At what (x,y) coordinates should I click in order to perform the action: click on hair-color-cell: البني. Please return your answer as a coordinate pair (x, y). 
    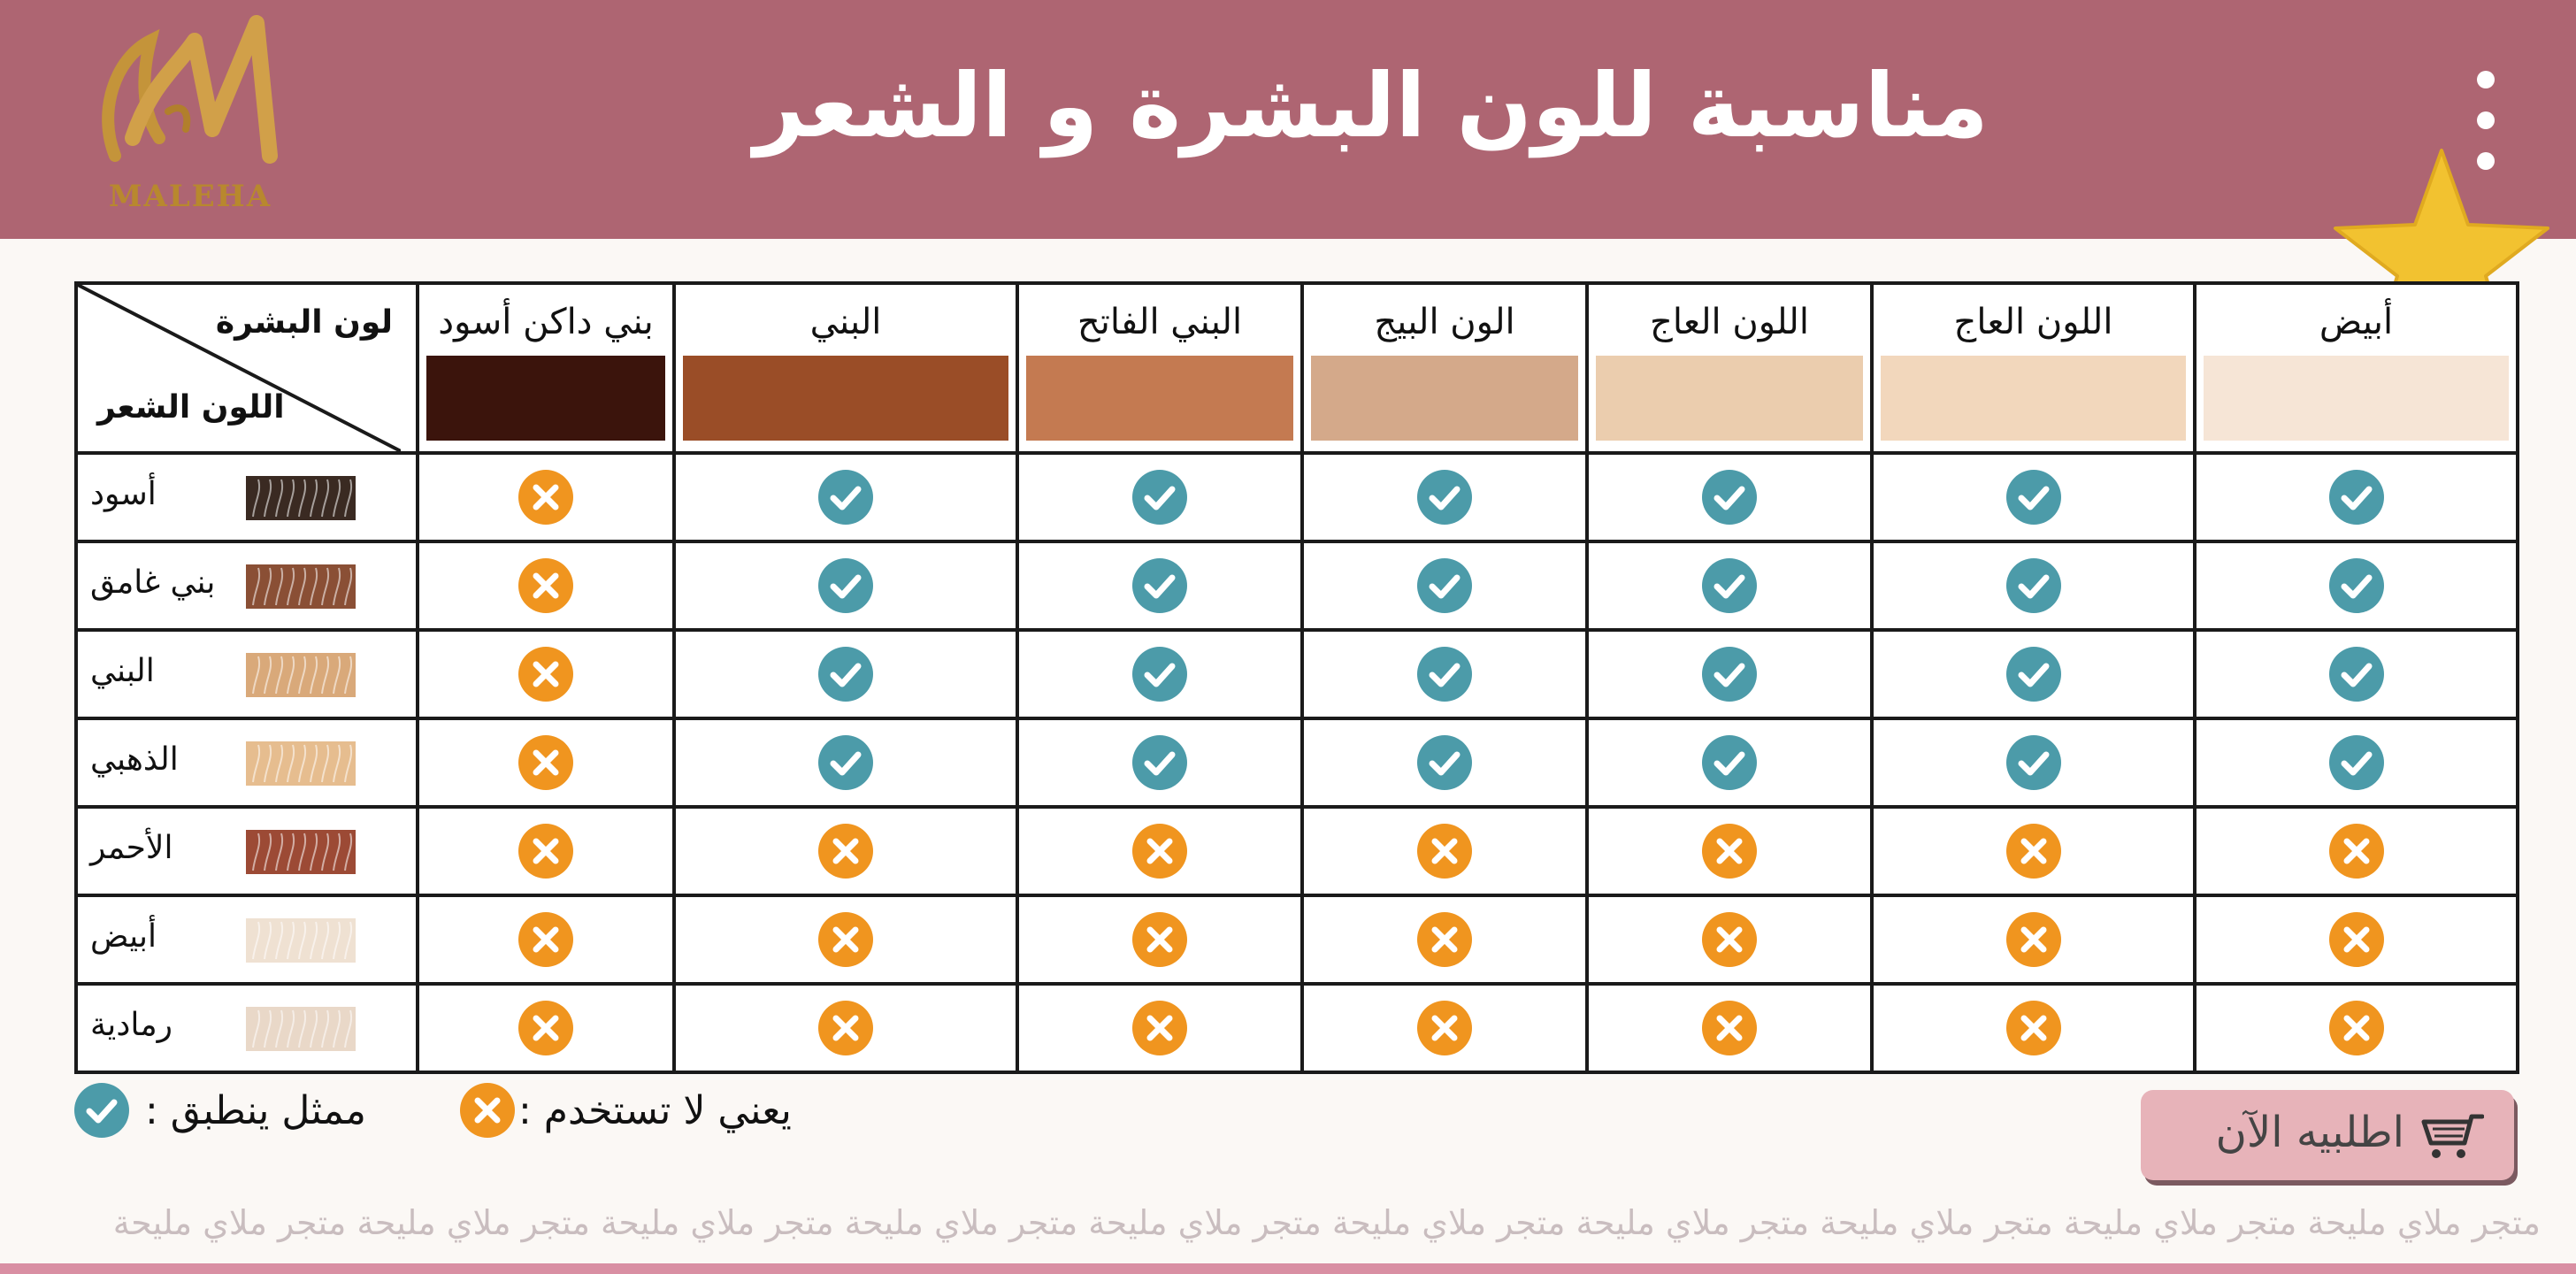
    Looking at the image, I should click on (246, 674).